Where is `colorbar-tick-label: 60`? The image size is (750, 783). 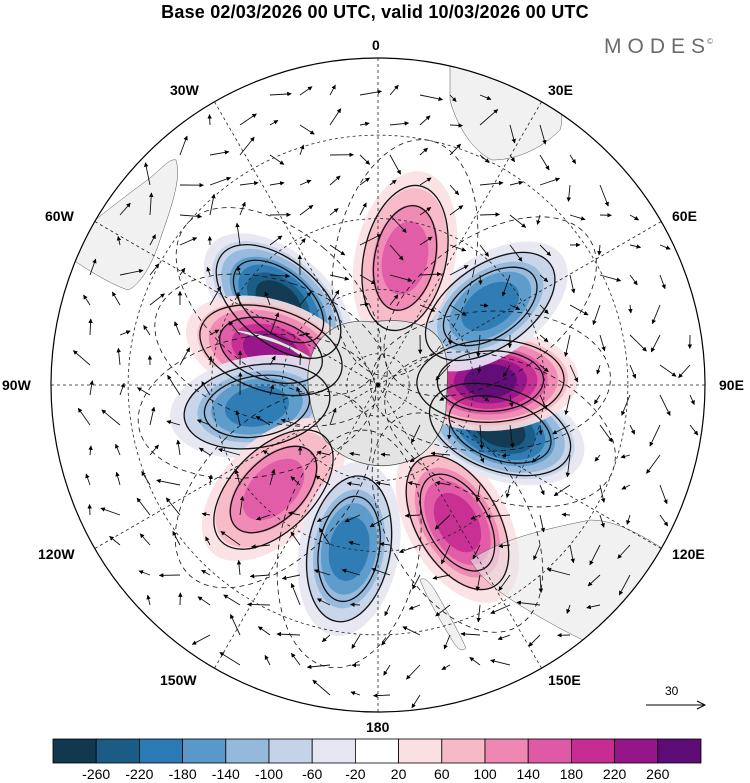
colorbar-tick-label: 60 is located at coordinates (442, 774).